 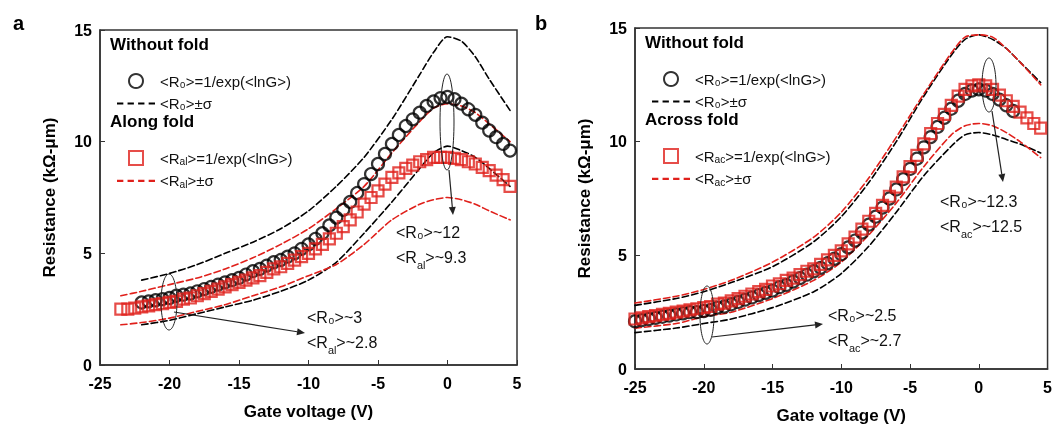 What do you see at coordinates (910, 387) in the screenshot?
I see `x-tick-label: -5` at bounding box center [910, 387].